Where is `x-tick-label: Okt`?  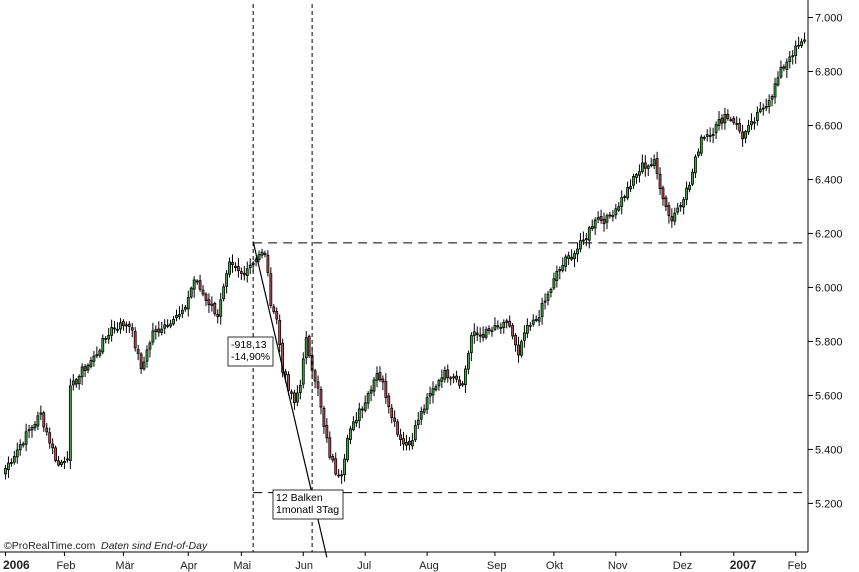 x-tick-label: Okt is located at coordinates (554, 566).